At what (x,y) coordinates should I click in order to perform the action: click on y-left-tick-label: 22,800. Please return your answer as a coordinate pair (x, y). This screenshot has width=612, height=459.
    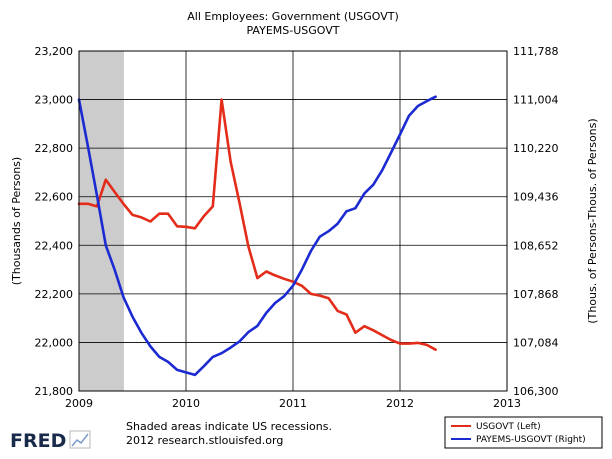
    Looking at the image, I should click on (54, 148).